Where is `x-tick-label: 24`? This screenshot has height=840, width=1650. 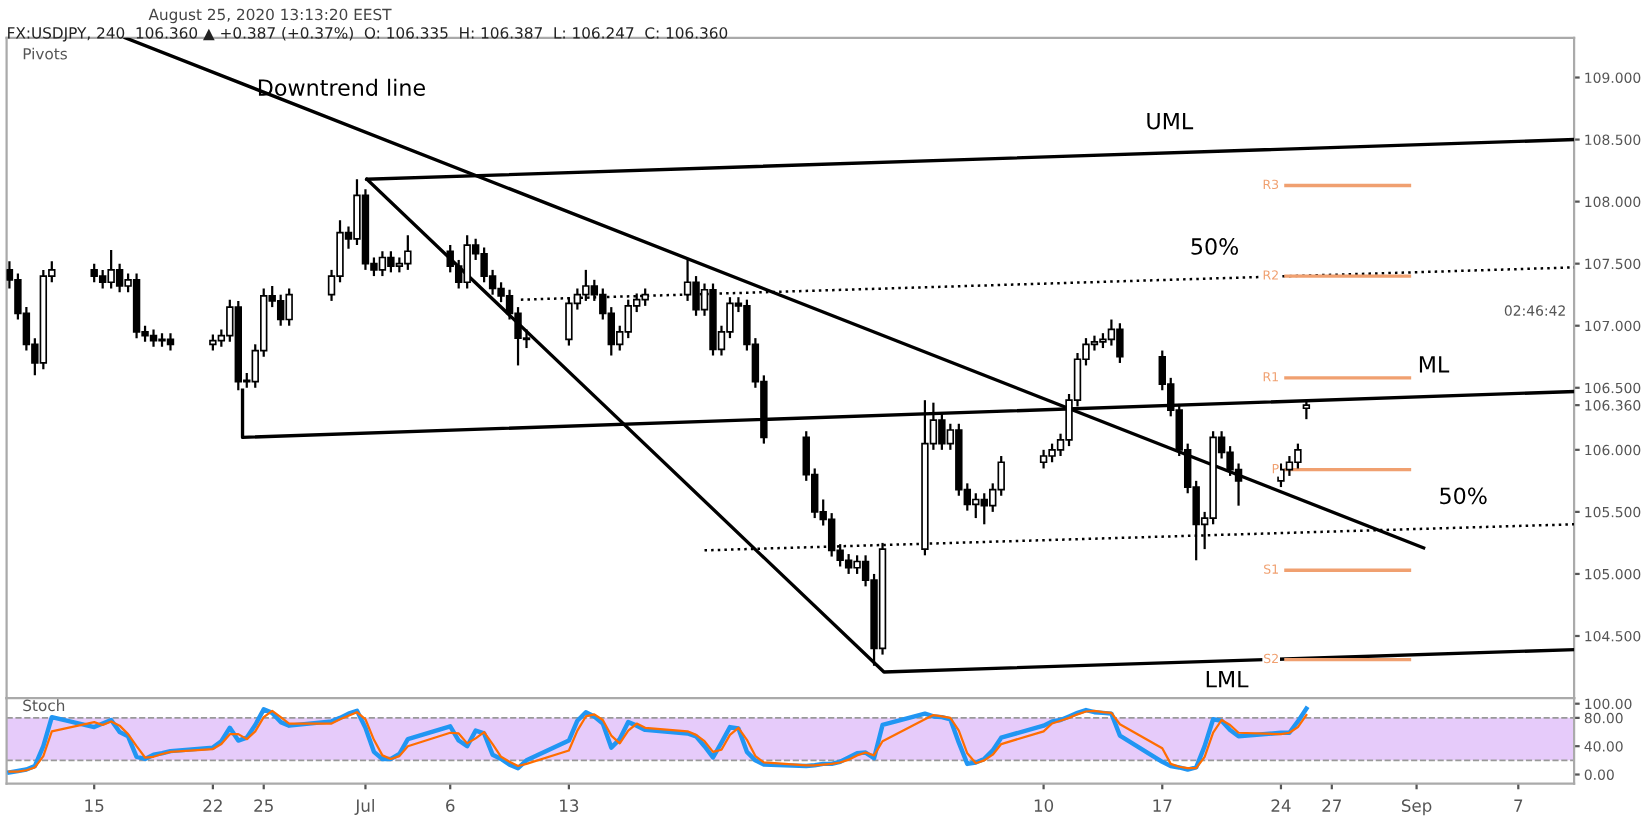
x-tick-label: 24 is located at coordinates (1281, 805).